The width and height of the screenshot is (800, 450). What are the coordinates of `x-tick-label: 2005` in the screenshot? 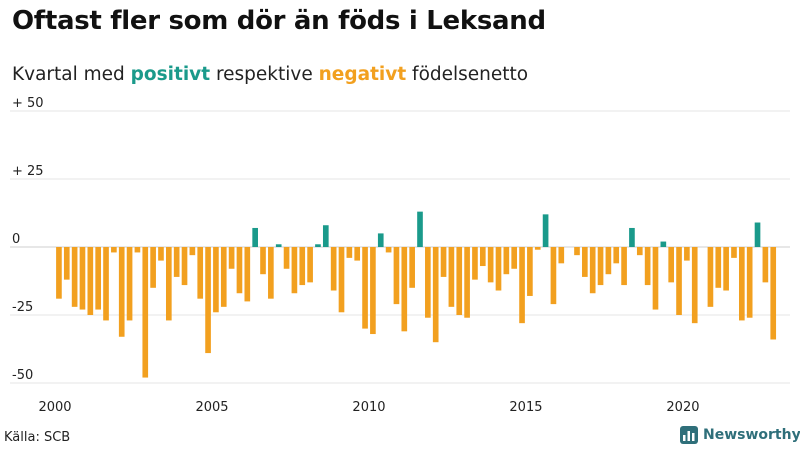 It's located at (211, 407).